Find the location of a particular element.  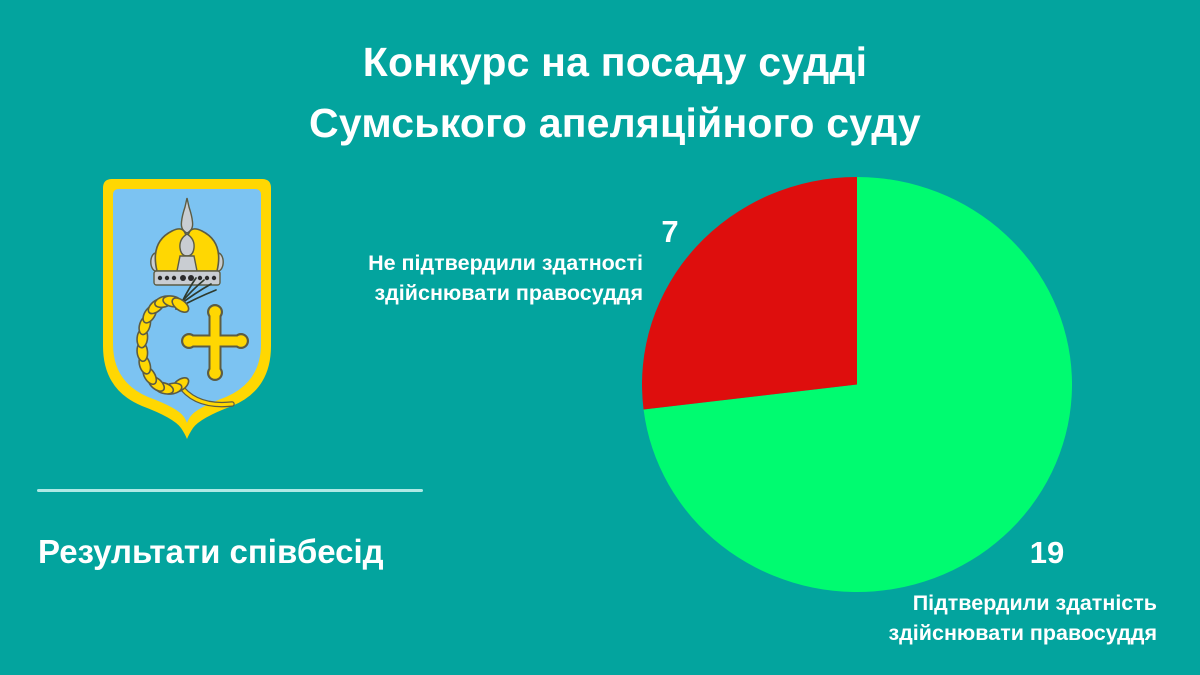

wheat-awn is located at coordinates (189, 290).